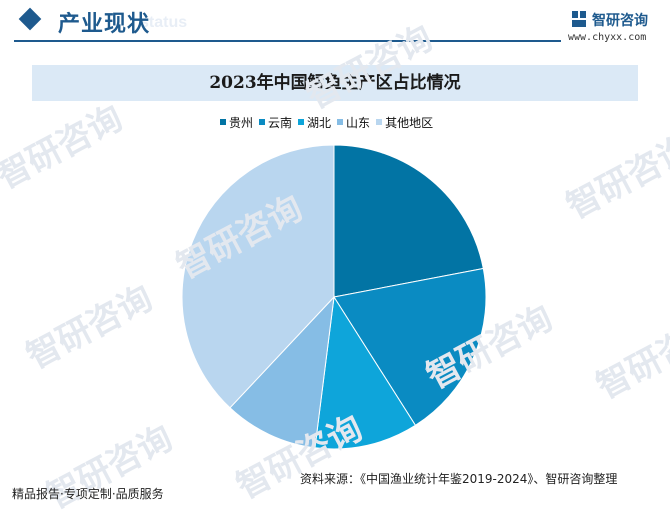 This screenshot has width=670, height=518. Describe the element at coordinates (88, 494) in the screenshot. I see `footer-tagline: 精品报告·专项定制·品质服务` at that location.